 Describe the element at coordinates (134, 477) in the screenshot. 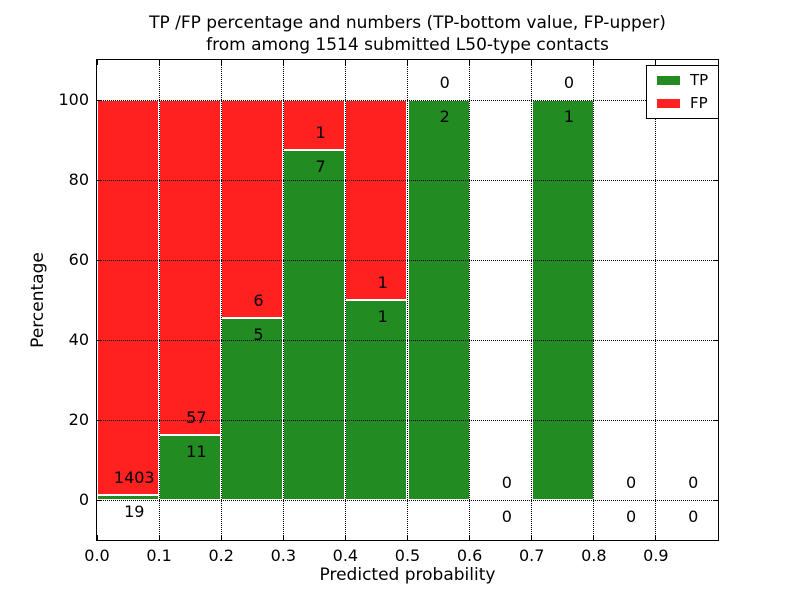

I see `fp-count-label: 1403` at that location.